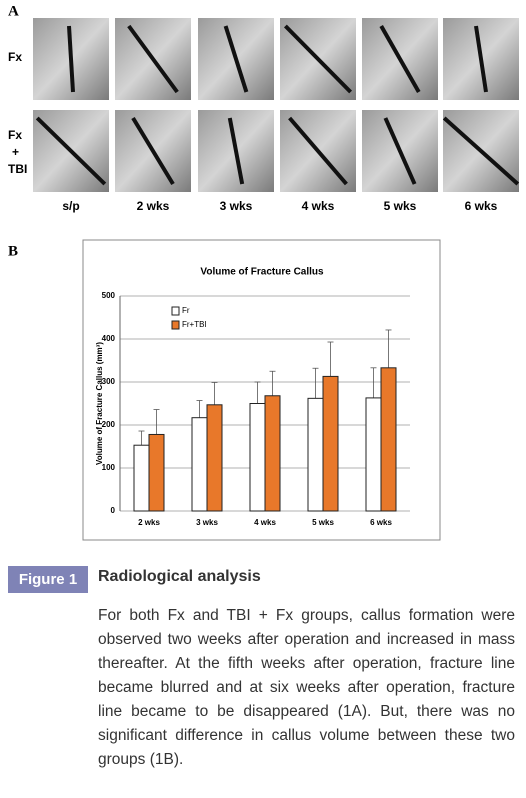 The image size is (526, 798). Describe the element at coordinates (109, 295) in the screenshot. I see `y-tick-label: 500` at that location.